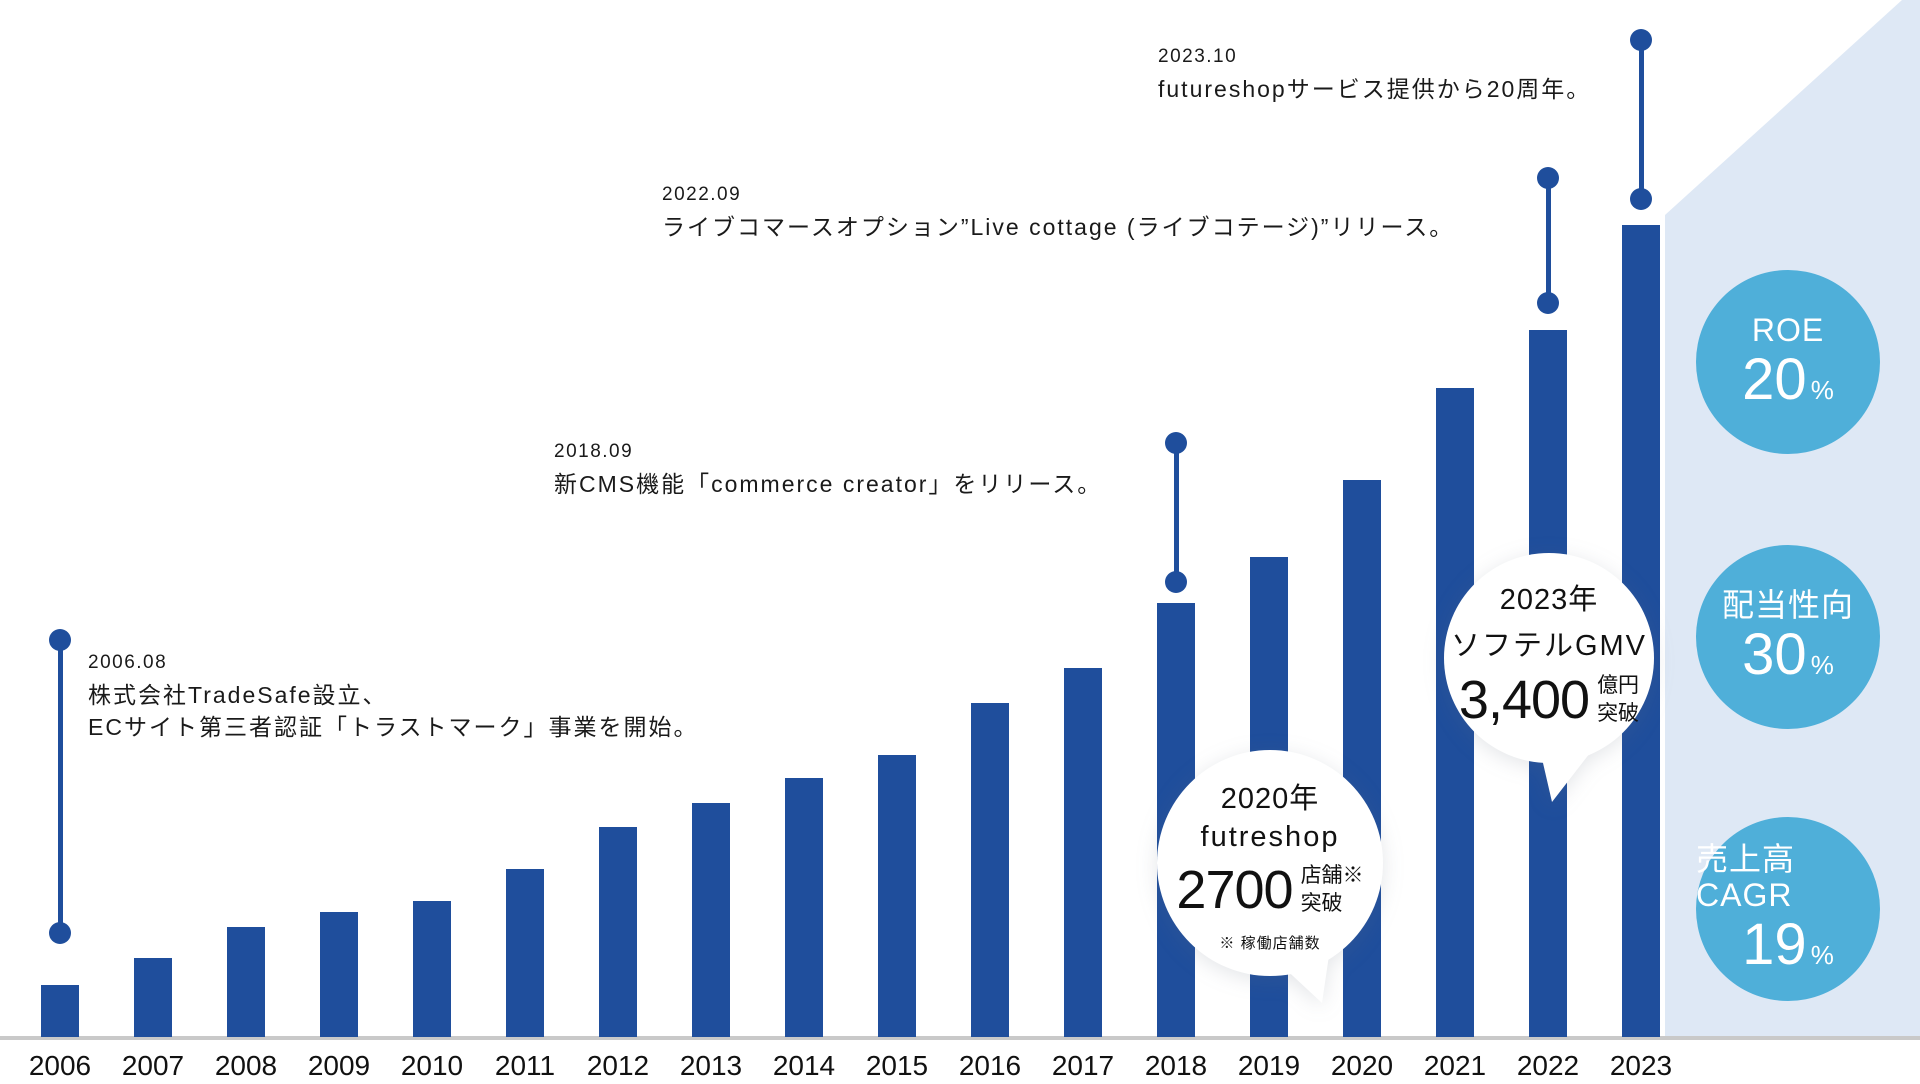  What do you see at coordinates (1788, 329) in the screenshot?
I see `kpi-label: ROE` at bounding box center [1788, 329].